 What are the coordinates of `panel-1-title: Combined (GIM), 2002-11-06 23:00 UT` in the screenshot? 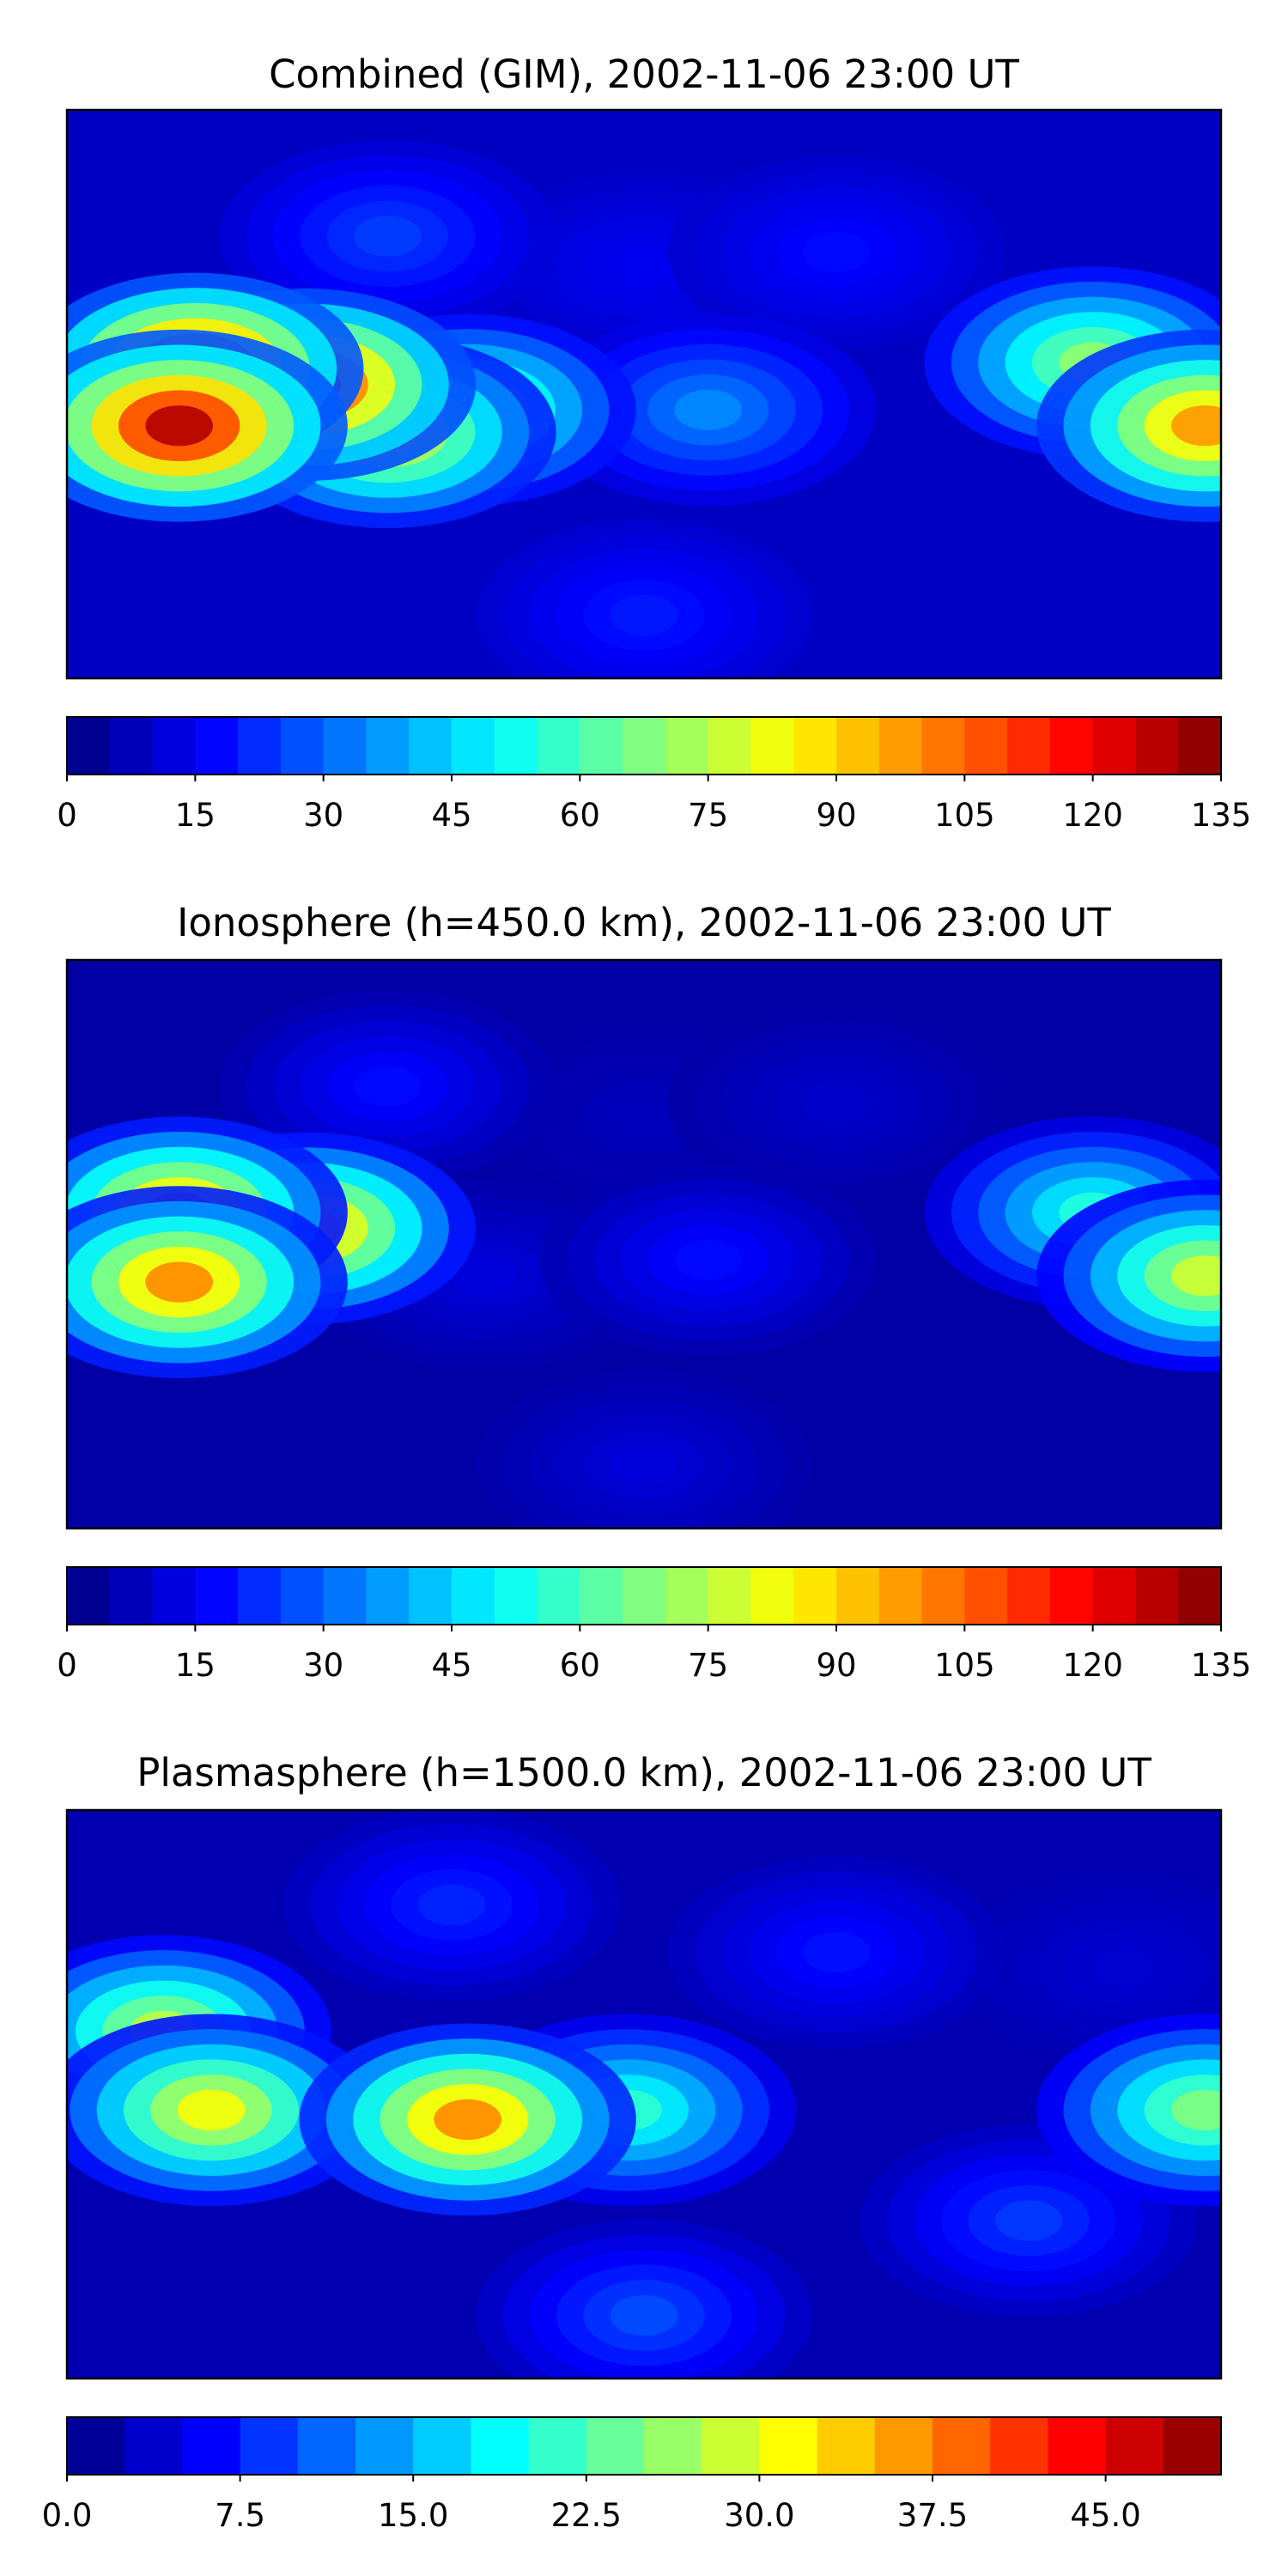 It's located at (644, 74).